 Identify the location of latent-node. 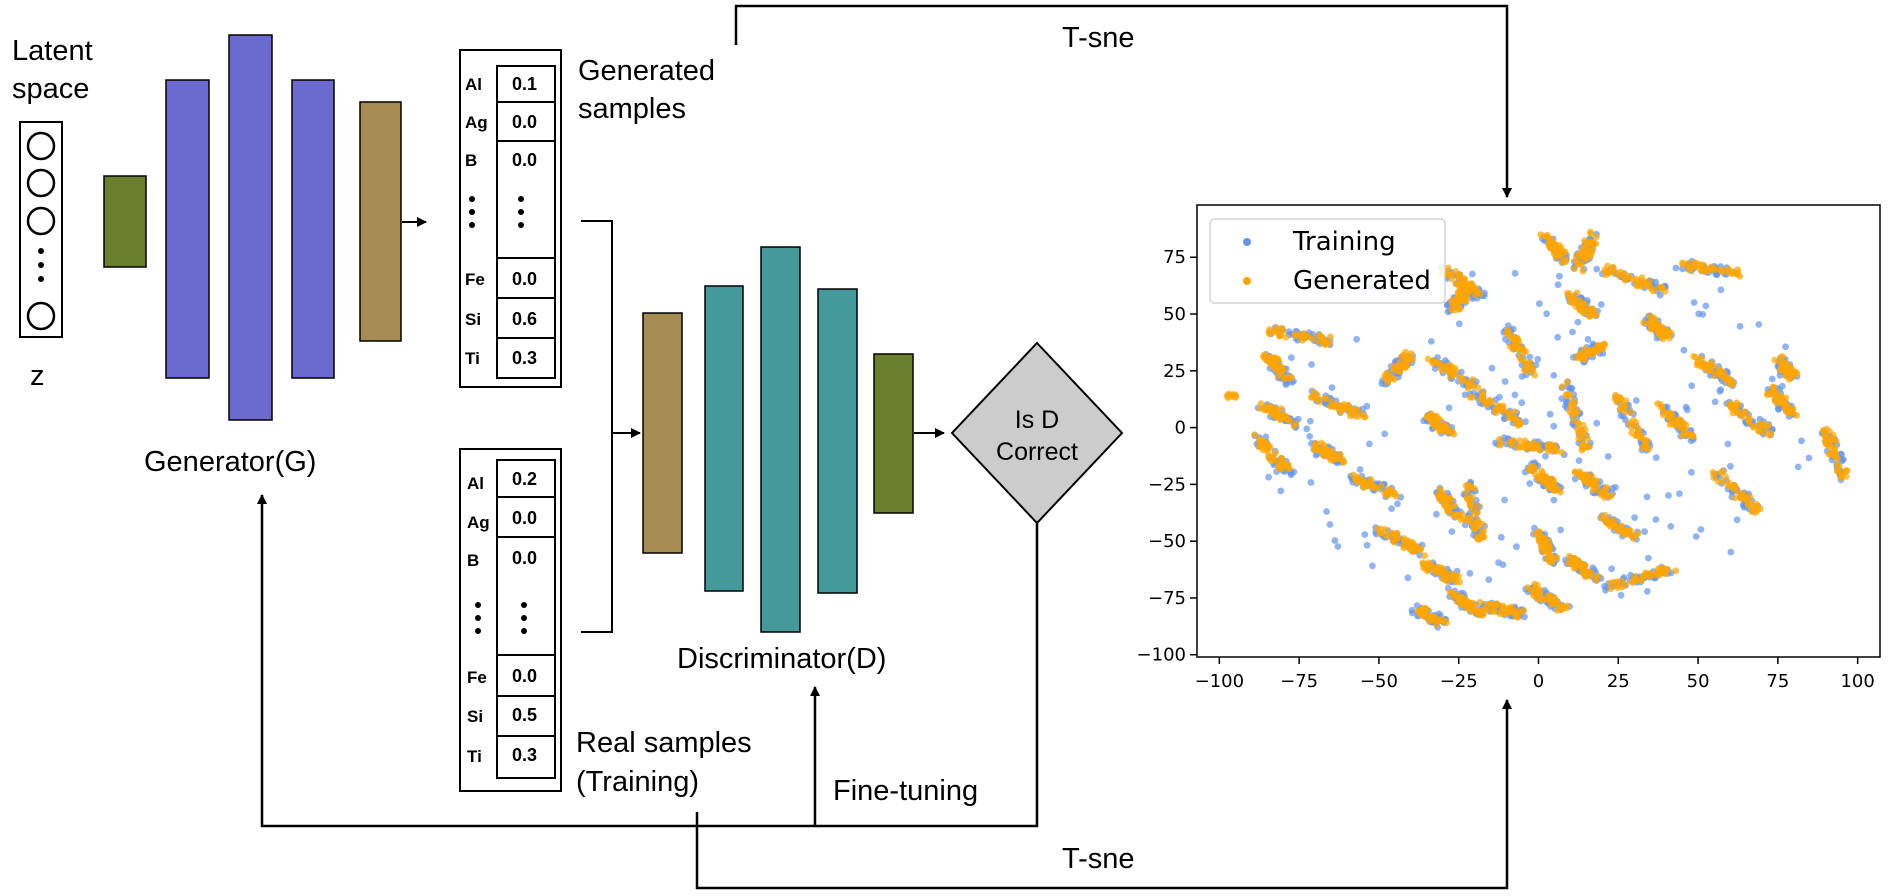
(41, 146).